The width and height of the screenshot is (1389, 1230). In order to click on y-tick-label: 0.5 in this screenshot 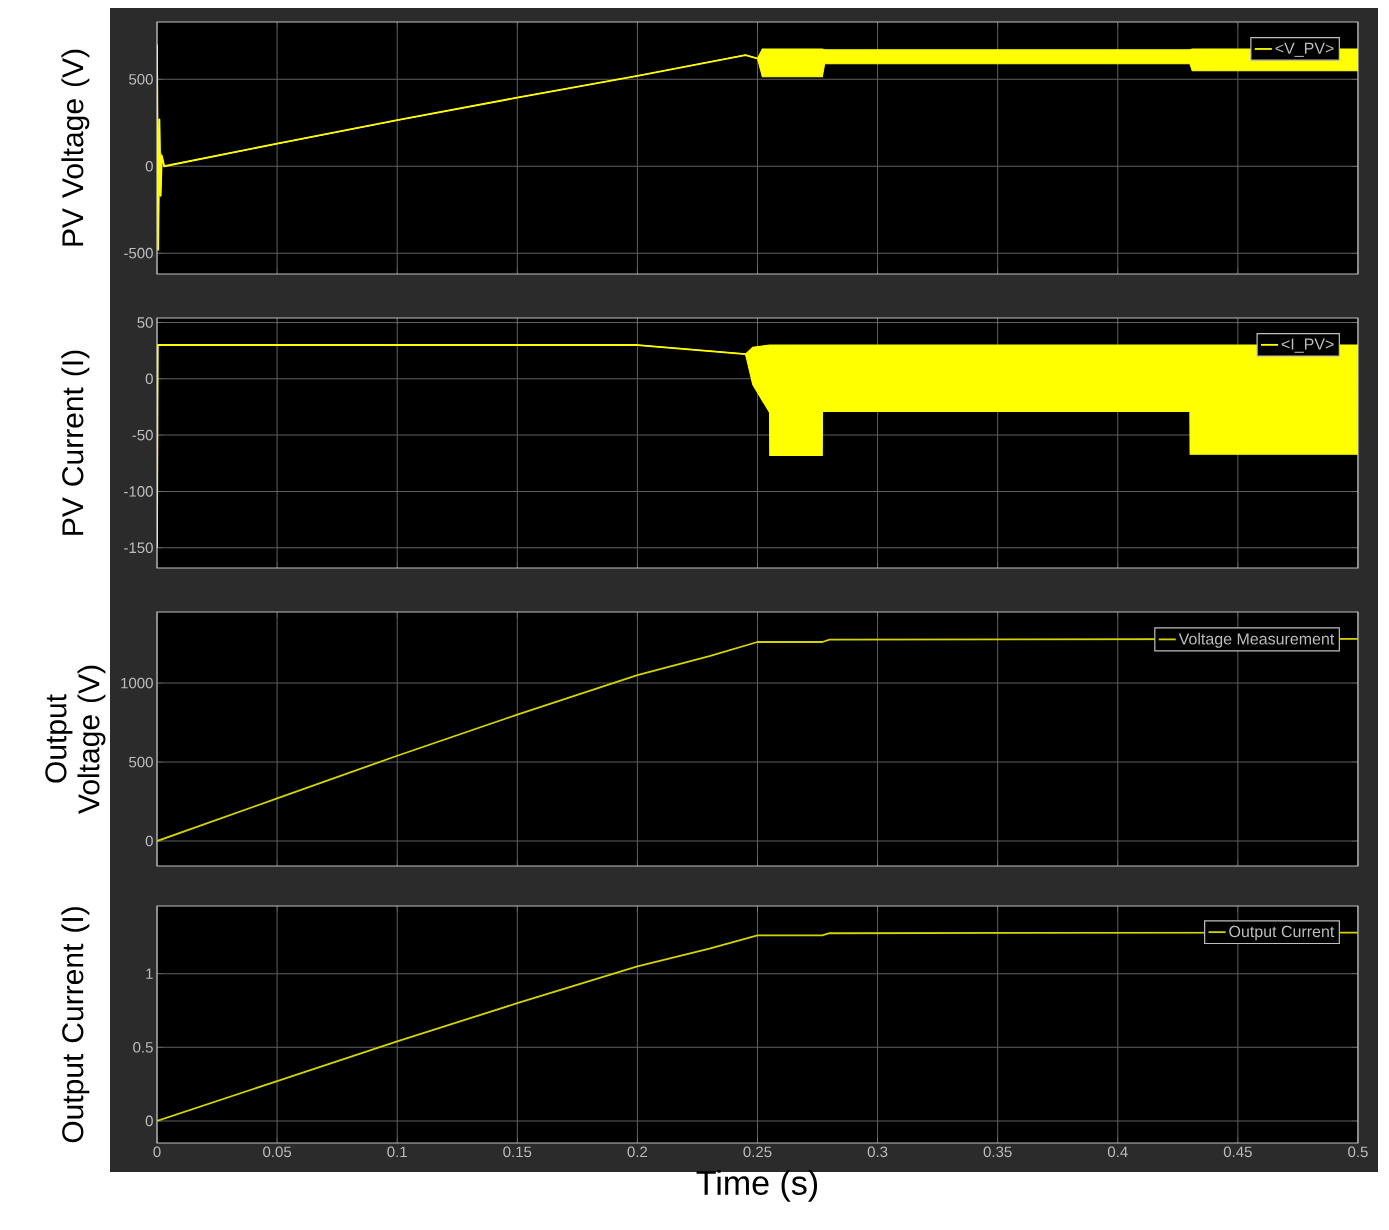, I will do `click(143, 1047)`.